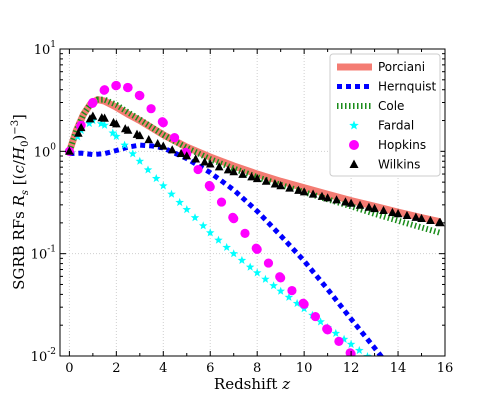 This screenshot has width=491, height=409. What do you see at coordinates (399, 165) in the screenshot?
I see `legend-label: Wilkins` at bounding box center [399, 165].